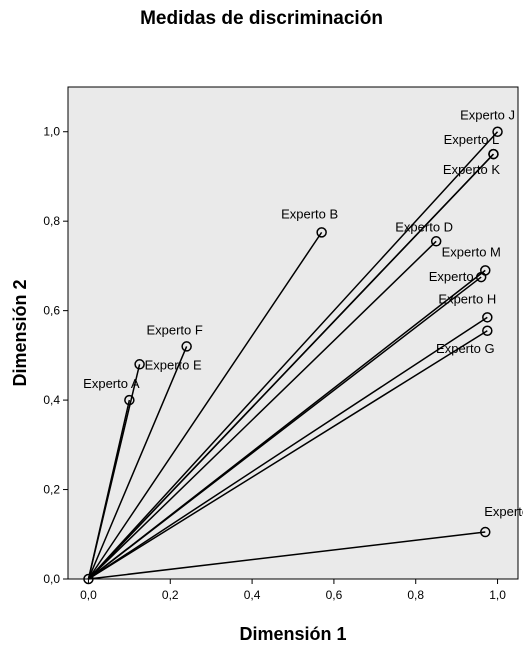  What do you see at coordinates (174, 329) in the screenshot?
I see `point-label: Experto F` at bounding box center [174, 329].